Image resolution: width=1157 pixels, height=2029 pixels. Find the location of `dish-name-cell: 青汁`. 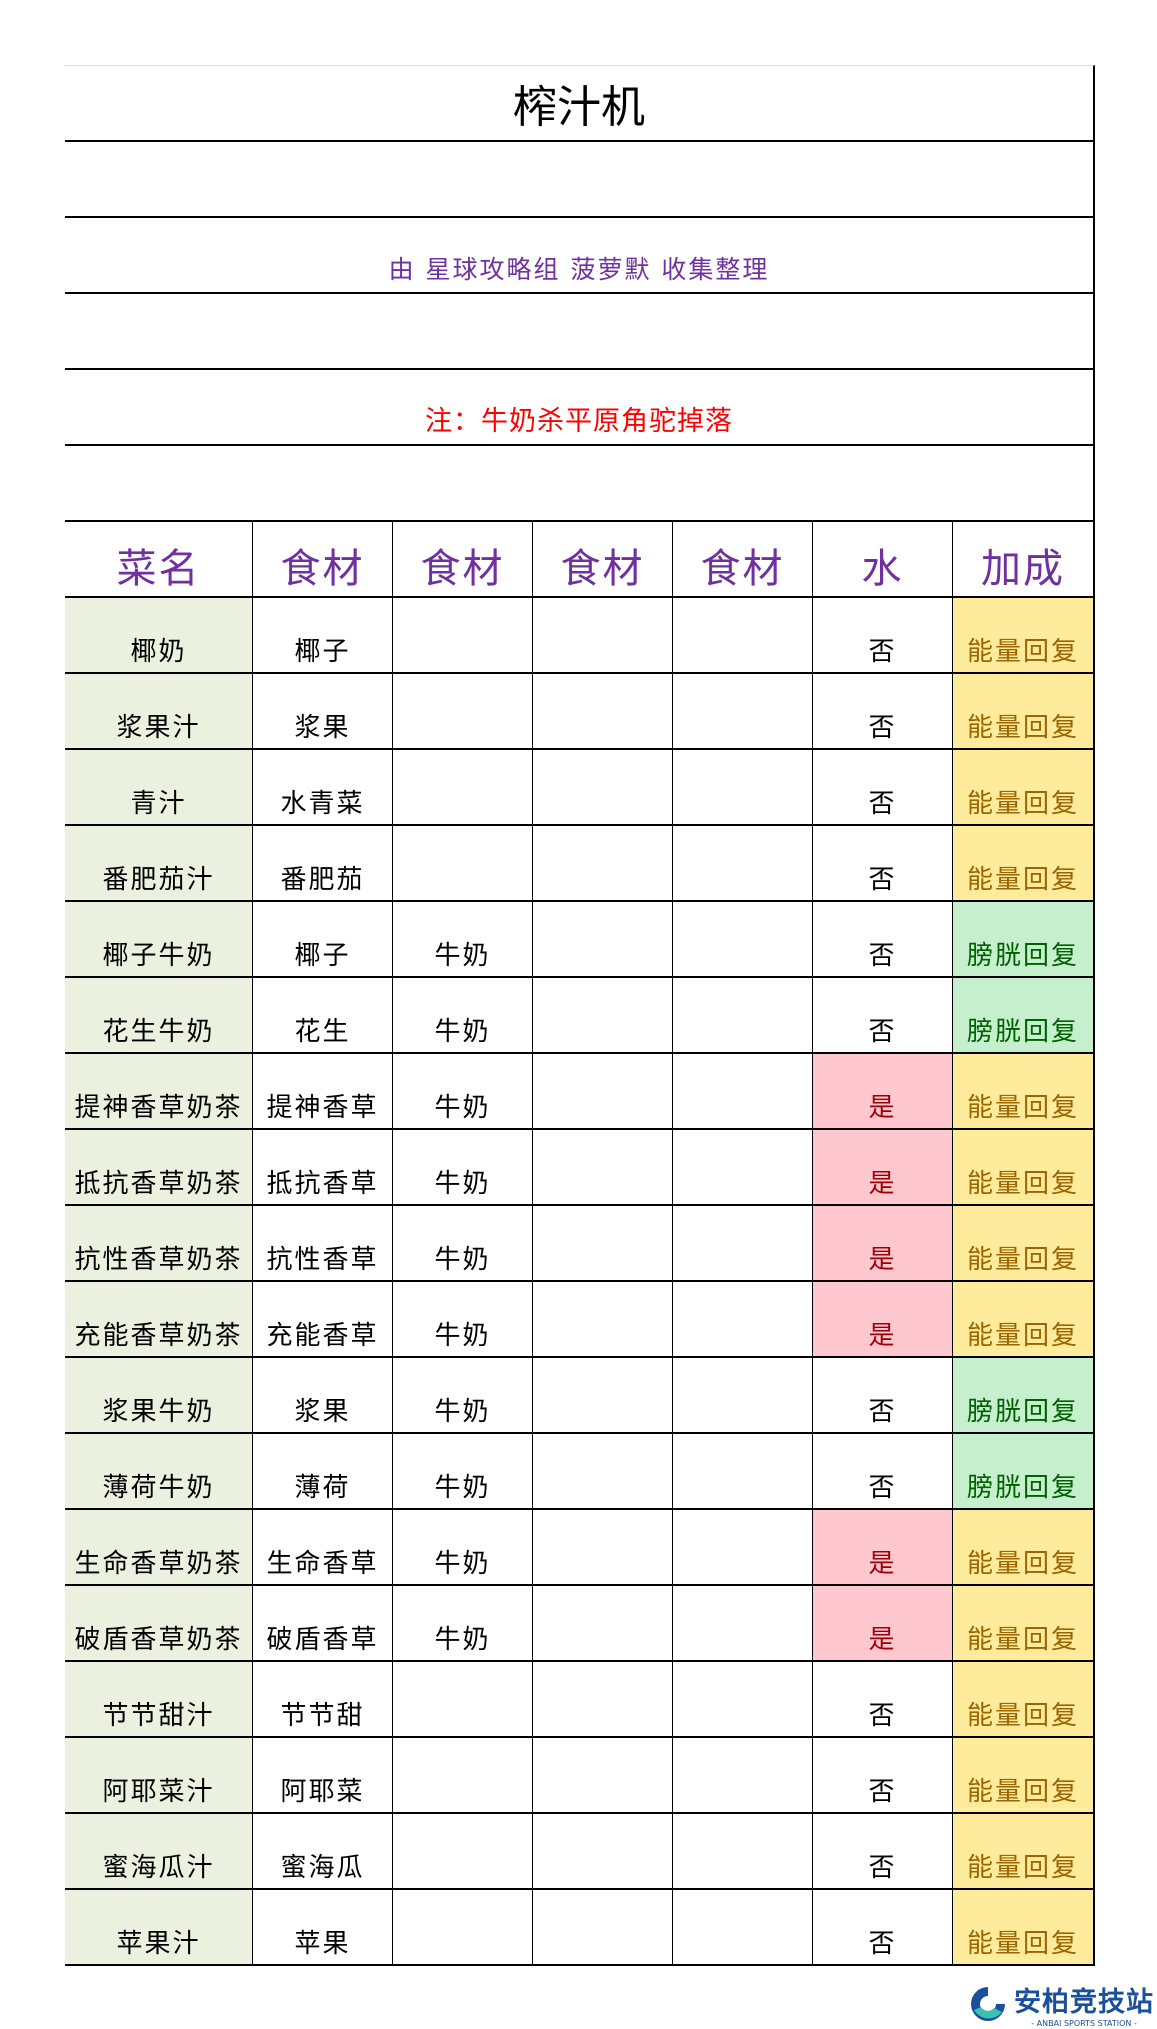

dish-name-cell: 青汁 is located at coordinates (159, 787).